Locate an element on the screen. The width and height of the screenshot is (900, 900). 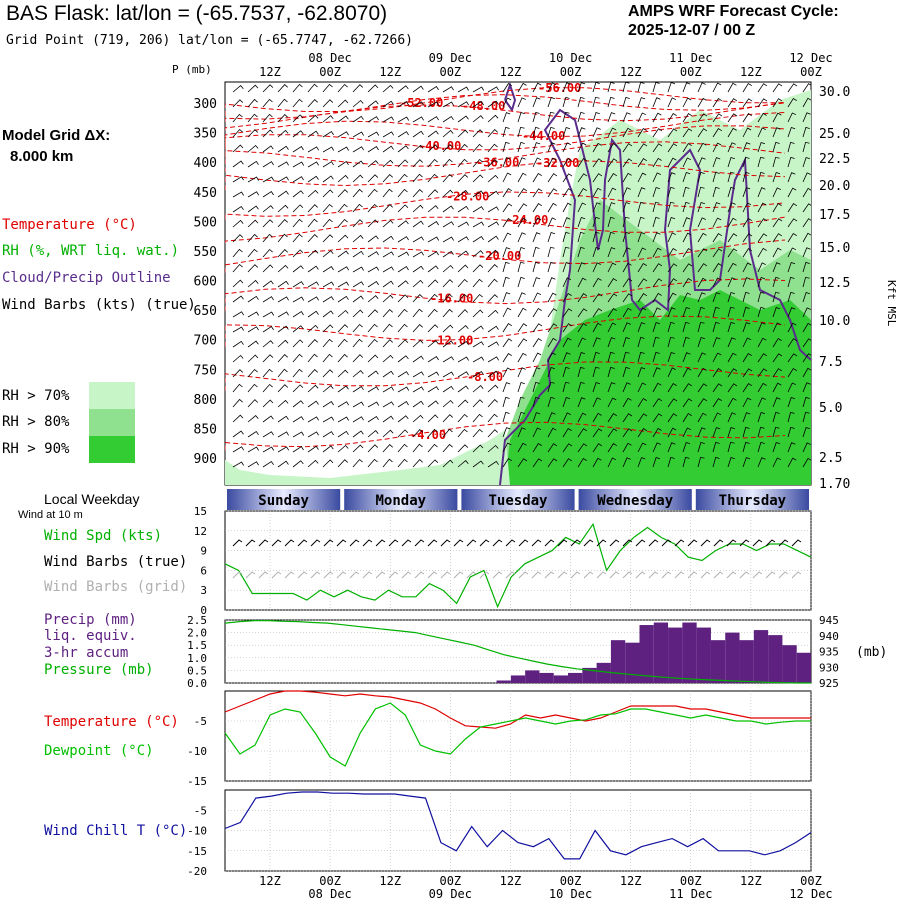
panel-tick-label: 0 is located at coordinates (203, 610).